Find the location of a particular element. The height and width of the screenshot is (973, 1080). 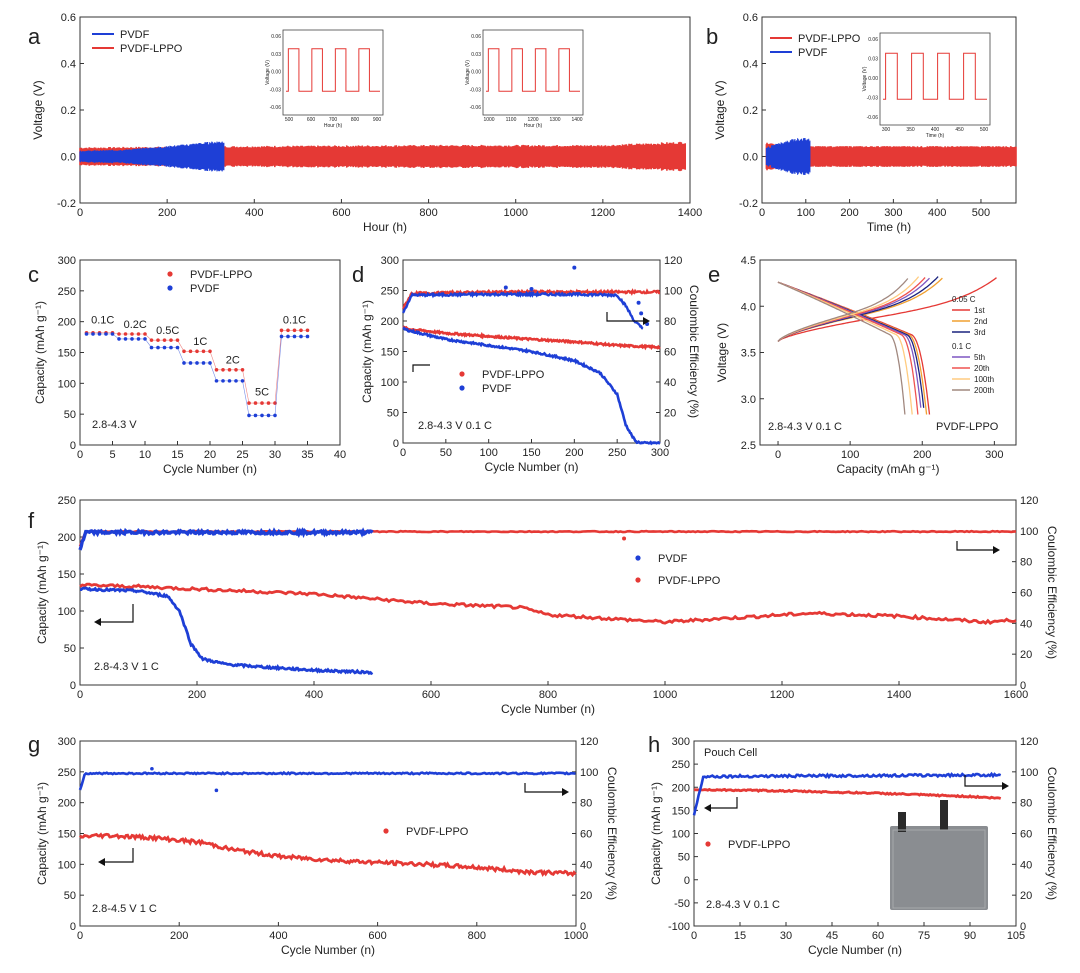

x-tick-label: 250 is located at coordinates (617, 453).